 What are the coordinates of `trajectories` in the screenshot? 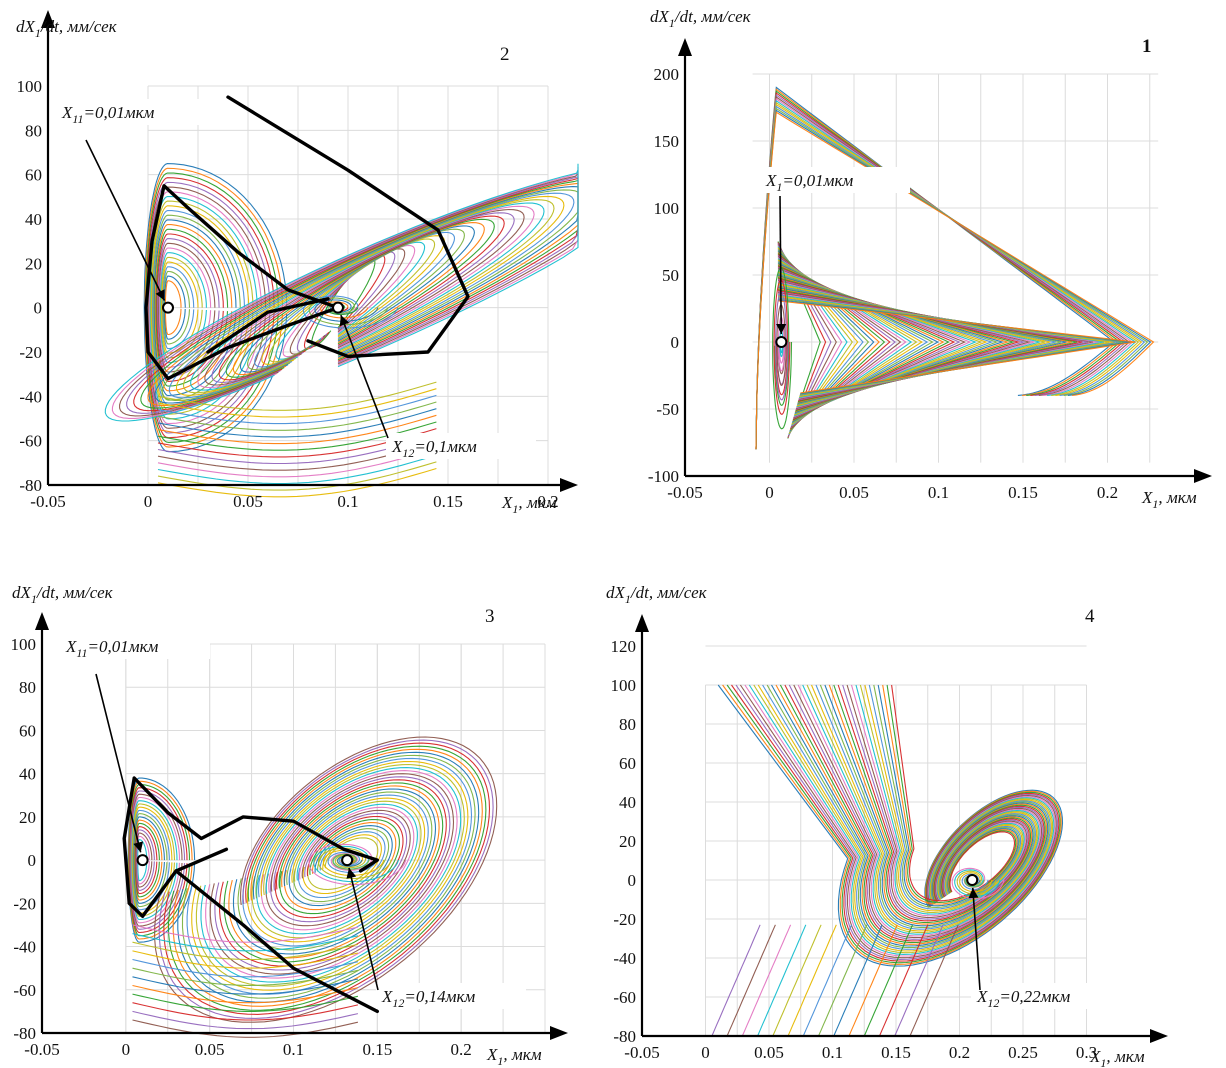 It's located at (955, 268).